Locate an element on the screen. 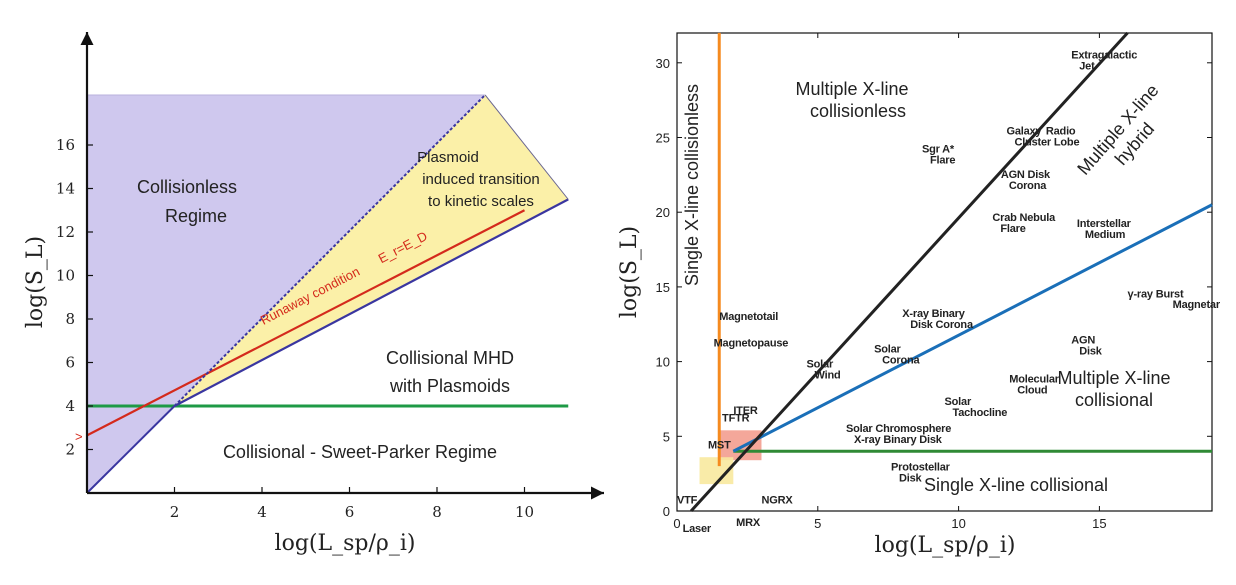 This screenshot has height=585, width=1236. sweet-parker-label: Collisional - Sweet-Parker Regime is located at coordinates (360, 452).